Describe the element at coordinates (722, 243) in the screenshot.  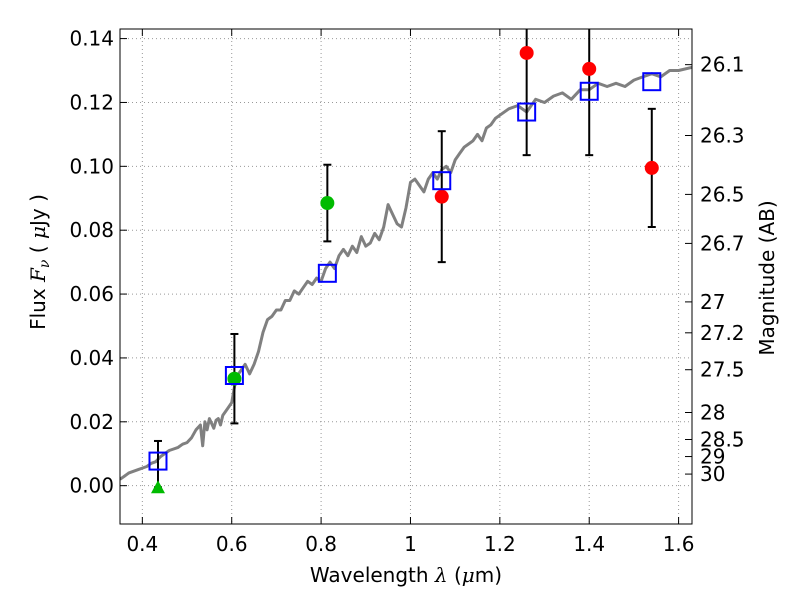
I see `y2-tick-label: 26.7` at that location.